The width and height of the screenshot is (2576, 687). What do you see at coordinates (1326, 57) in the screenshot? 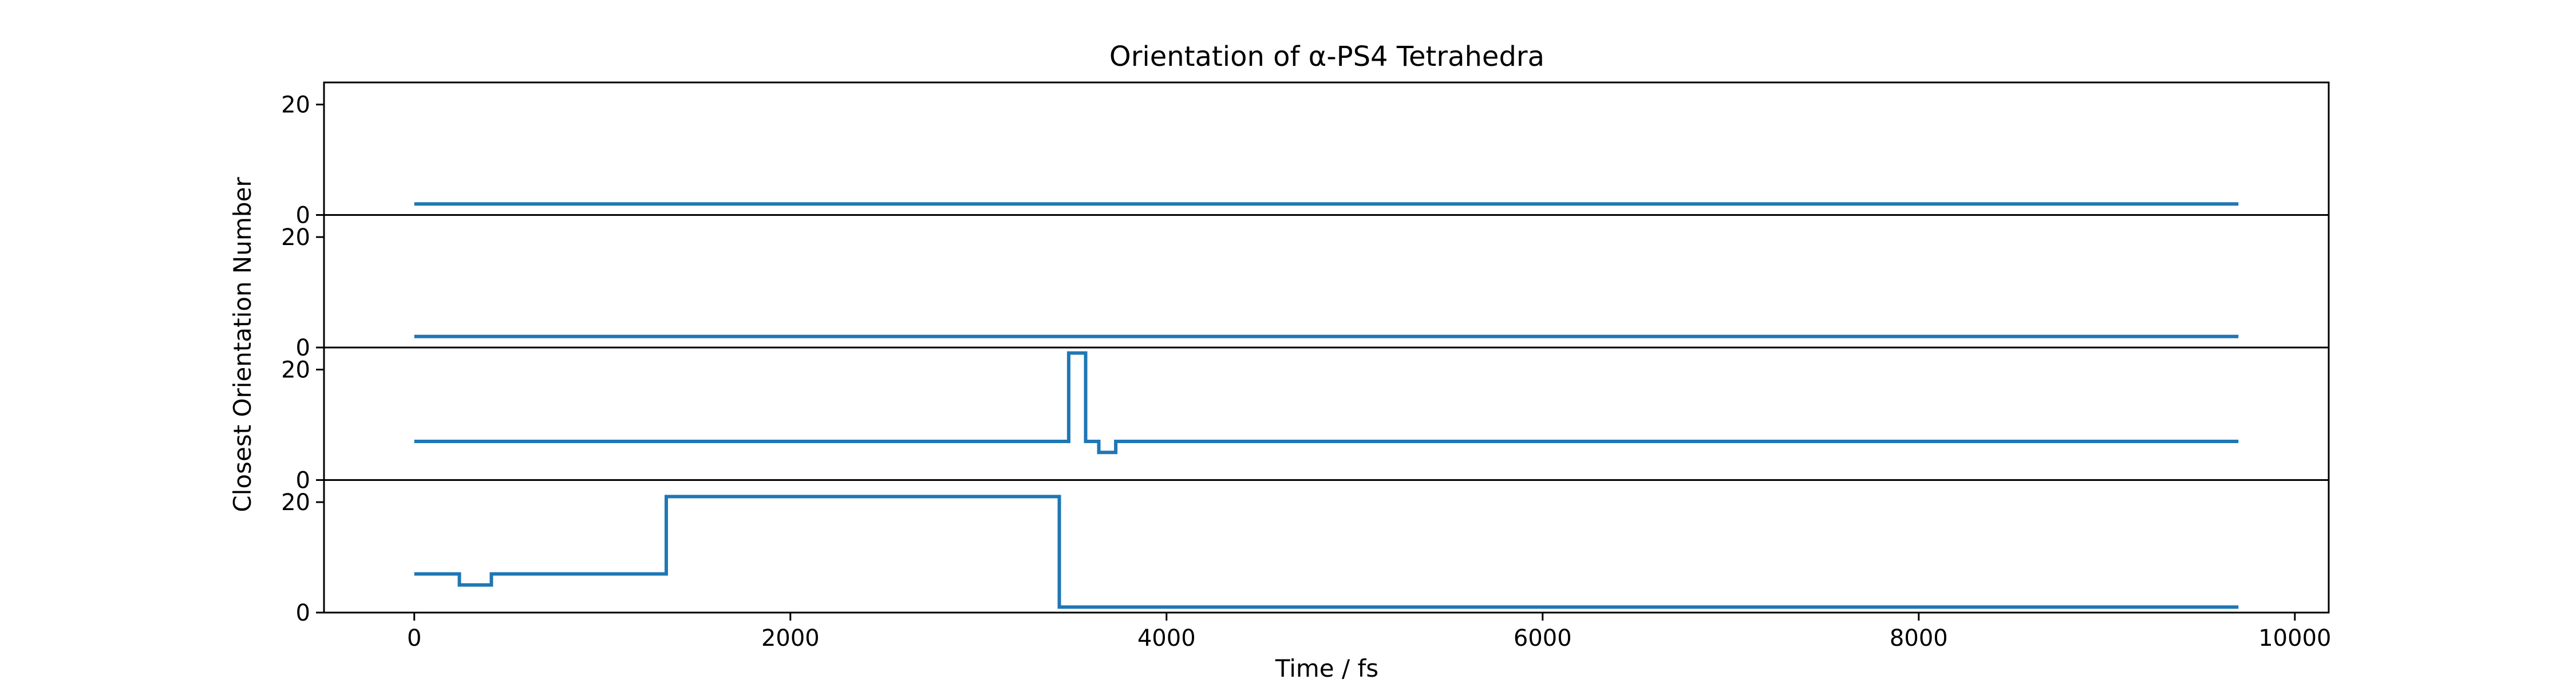
I see `chart-title: Orientation of α-PS4 Tetrahedra` at bounding box center [1326, 57].